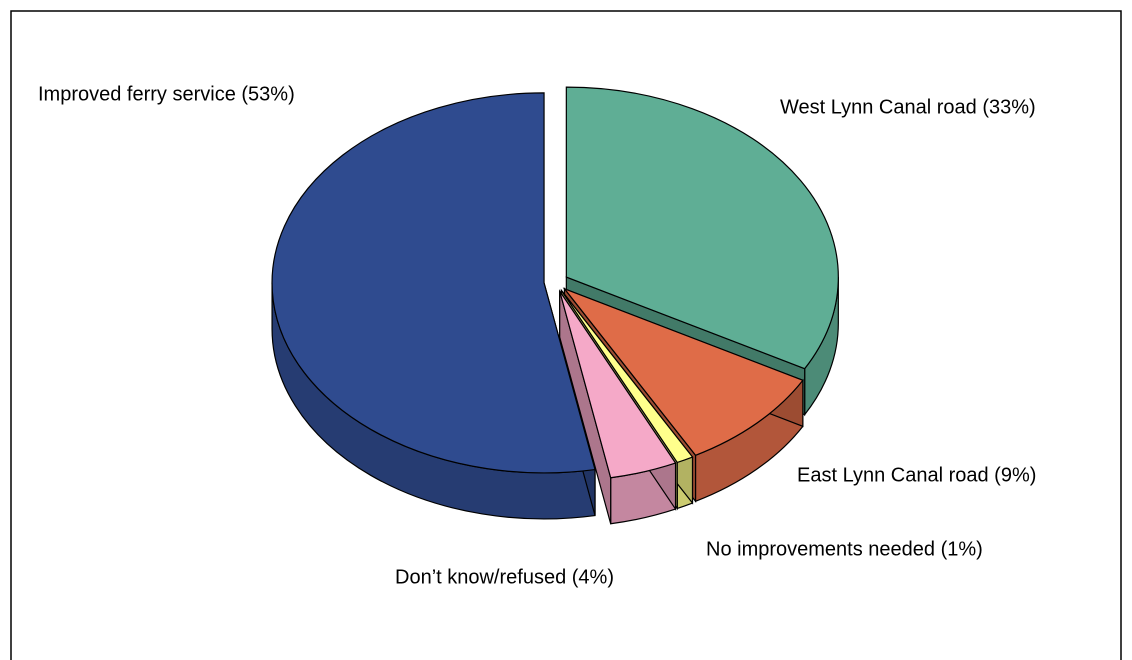  What do you see at coordinates (844, 549) in the screenshot?
I see `slice-label: No improvements needed (1%)` at bounding box center [844, 549].